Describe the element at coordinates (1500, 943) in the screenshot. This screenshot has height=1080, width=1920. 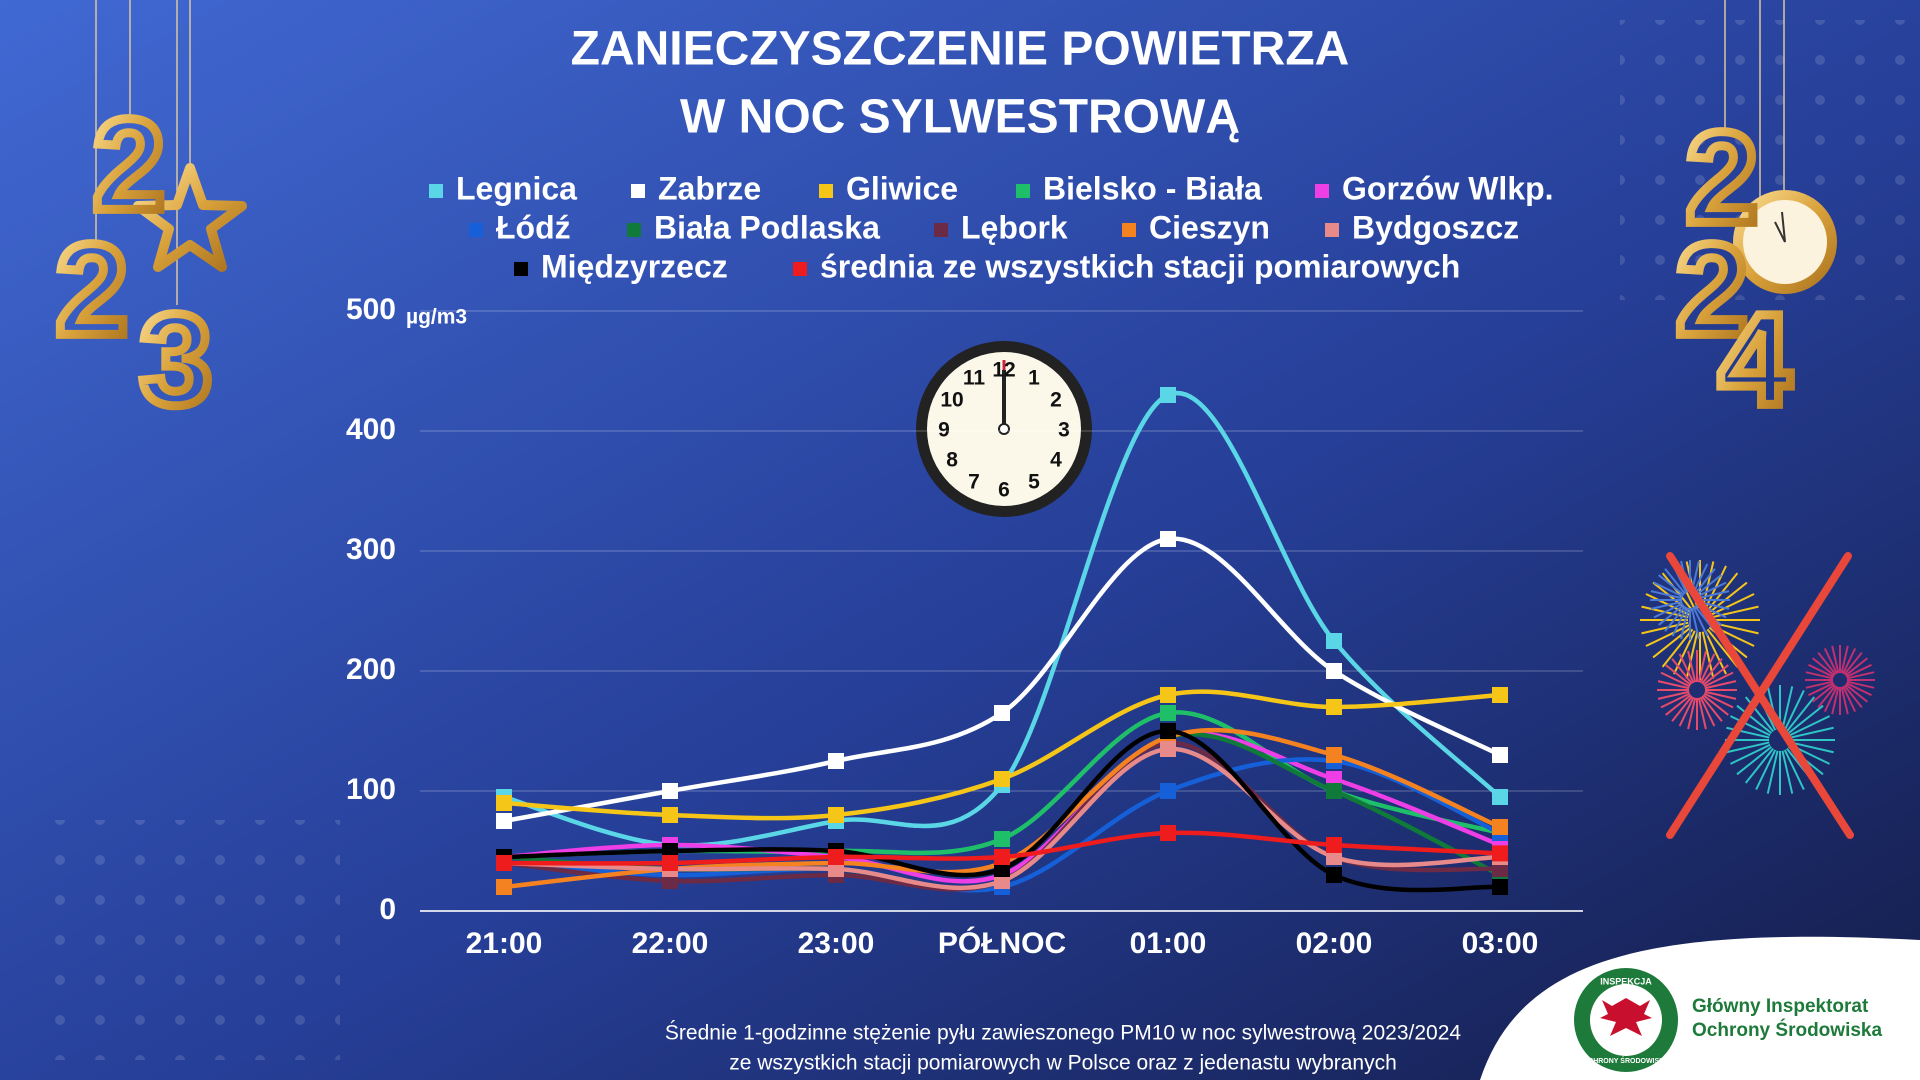
I see `x-tick-label: 03:00` at that location.